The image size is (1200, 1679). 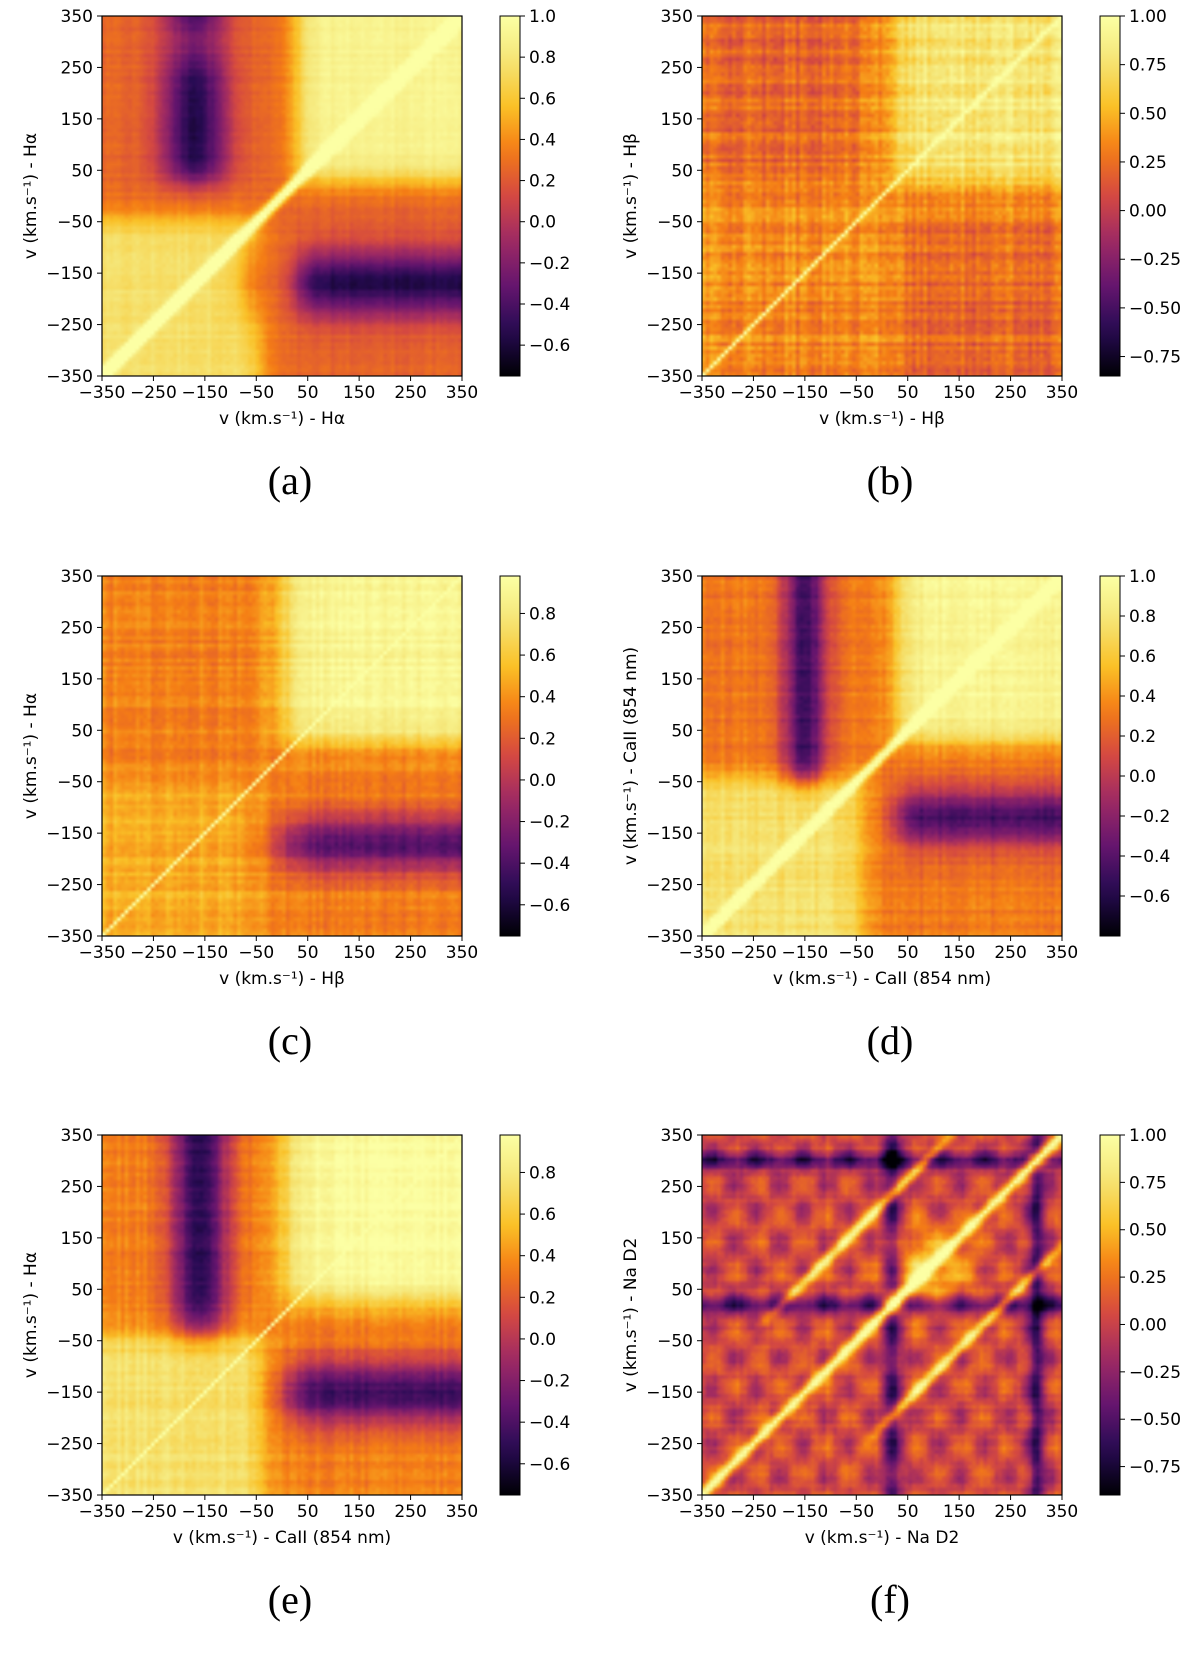 What do you see at coordinates (882, 1538) in the screenshot?
I see `x-axis-label: v (km.s⁻¹) - Na D2` at bounding box center [882, 1538].